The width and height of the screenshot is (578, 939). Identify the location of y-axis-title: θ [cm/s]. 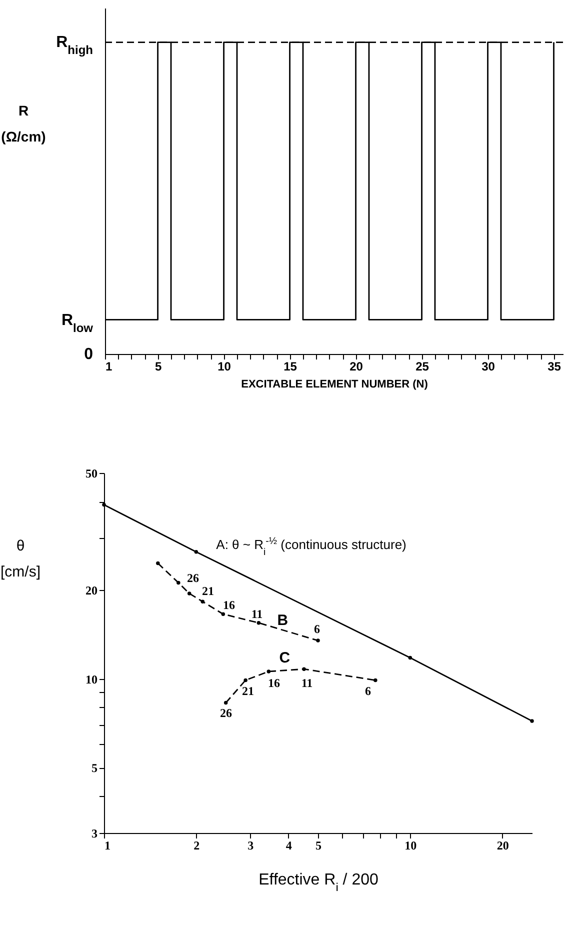
(20, 559).